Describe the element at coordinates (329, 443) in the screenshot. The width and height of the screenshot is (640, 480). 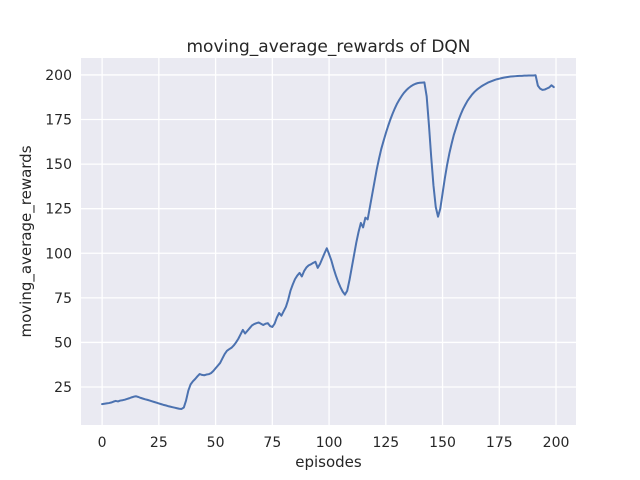
I see `x-tick-label: 100` at that location.